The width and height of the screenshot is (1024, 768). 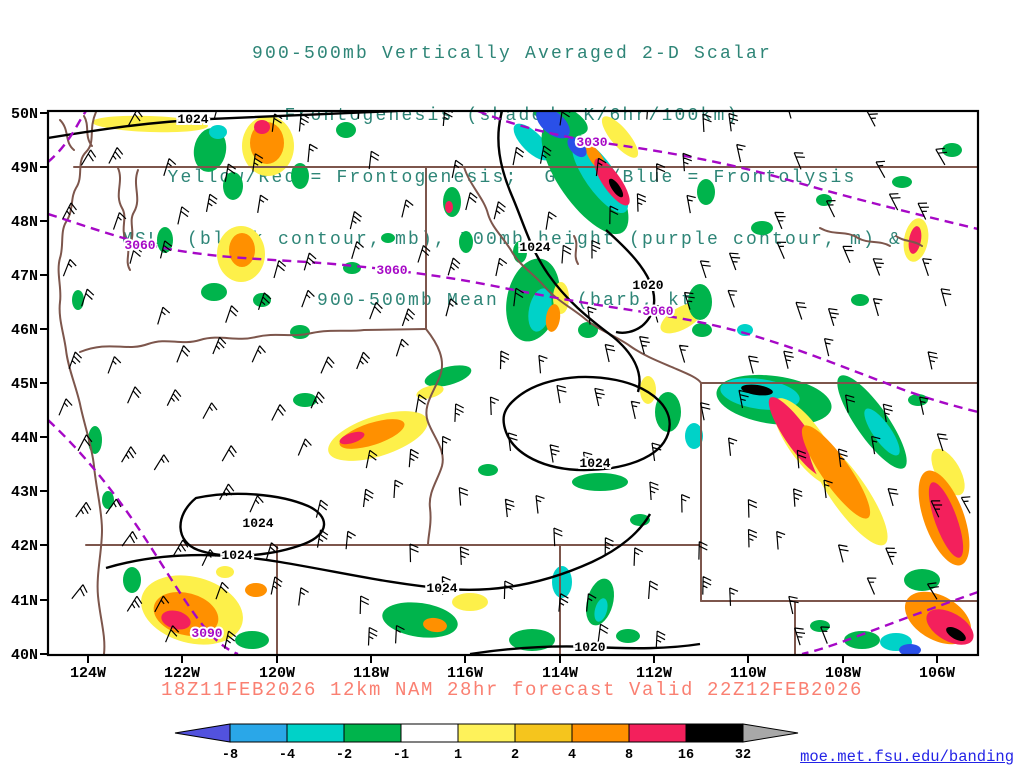 What do you see at coordinates (182, 673) in the screenshot?
I see `lon-label: 122W` at bounding box center [182, 673].